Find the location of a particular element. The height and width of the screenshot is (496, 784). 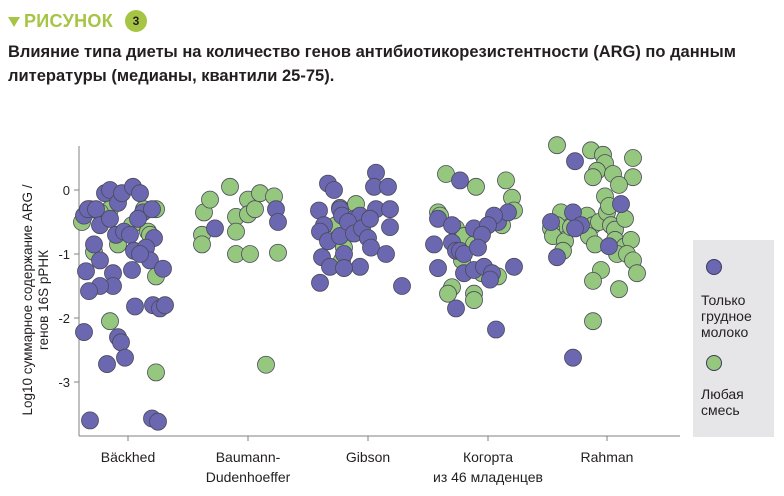

y-tick-label: -3 is located at coordinates (64, 382).